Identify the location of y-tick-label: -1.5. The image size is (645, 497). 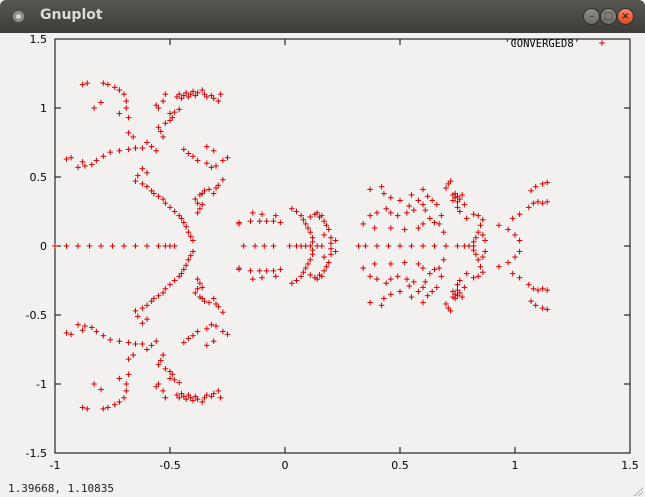
(36, 453).